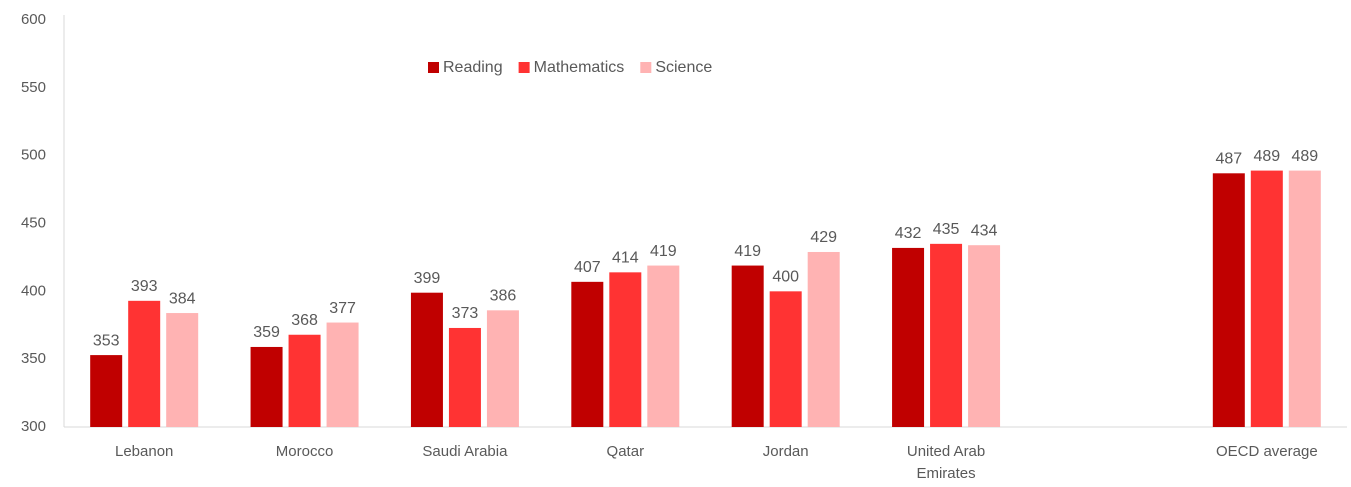 The height and width of the screenshot is (487, 1351). I want to click on data-label: 399, so click(427, 278).